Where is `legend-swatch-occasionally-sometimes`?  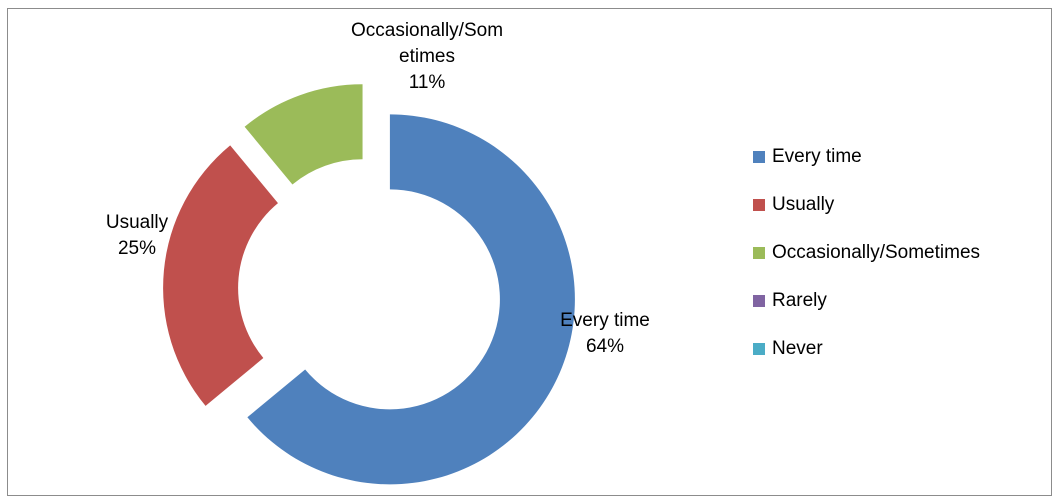
legend-swatch-occasionally-sometimes is located at coordinates (759, 253).